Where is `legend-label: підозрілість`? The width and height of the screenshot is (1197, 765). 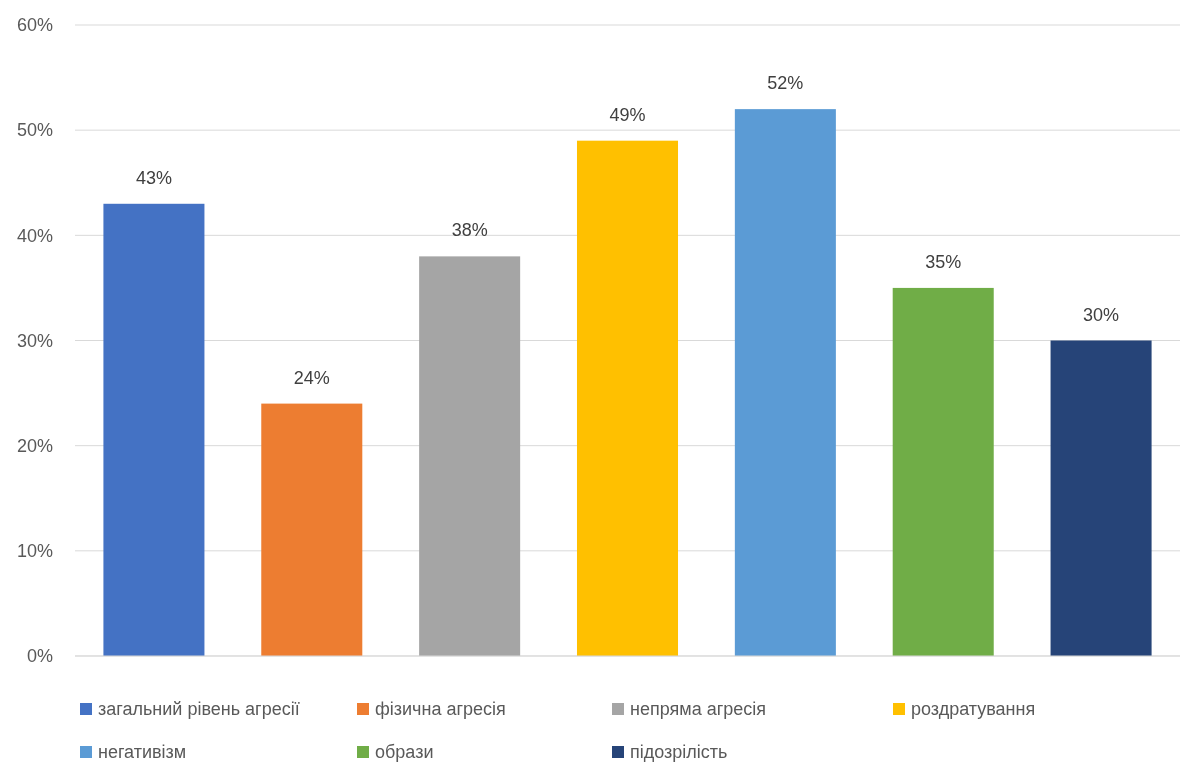 legend-label: підозрілість is located at coordinates (679, 752).